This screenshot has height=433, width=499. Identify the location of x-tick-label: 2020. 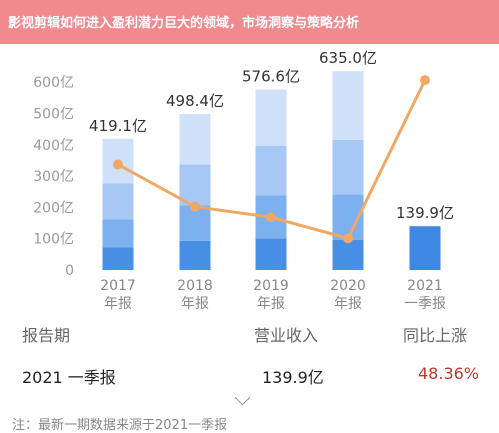
(348, 286).